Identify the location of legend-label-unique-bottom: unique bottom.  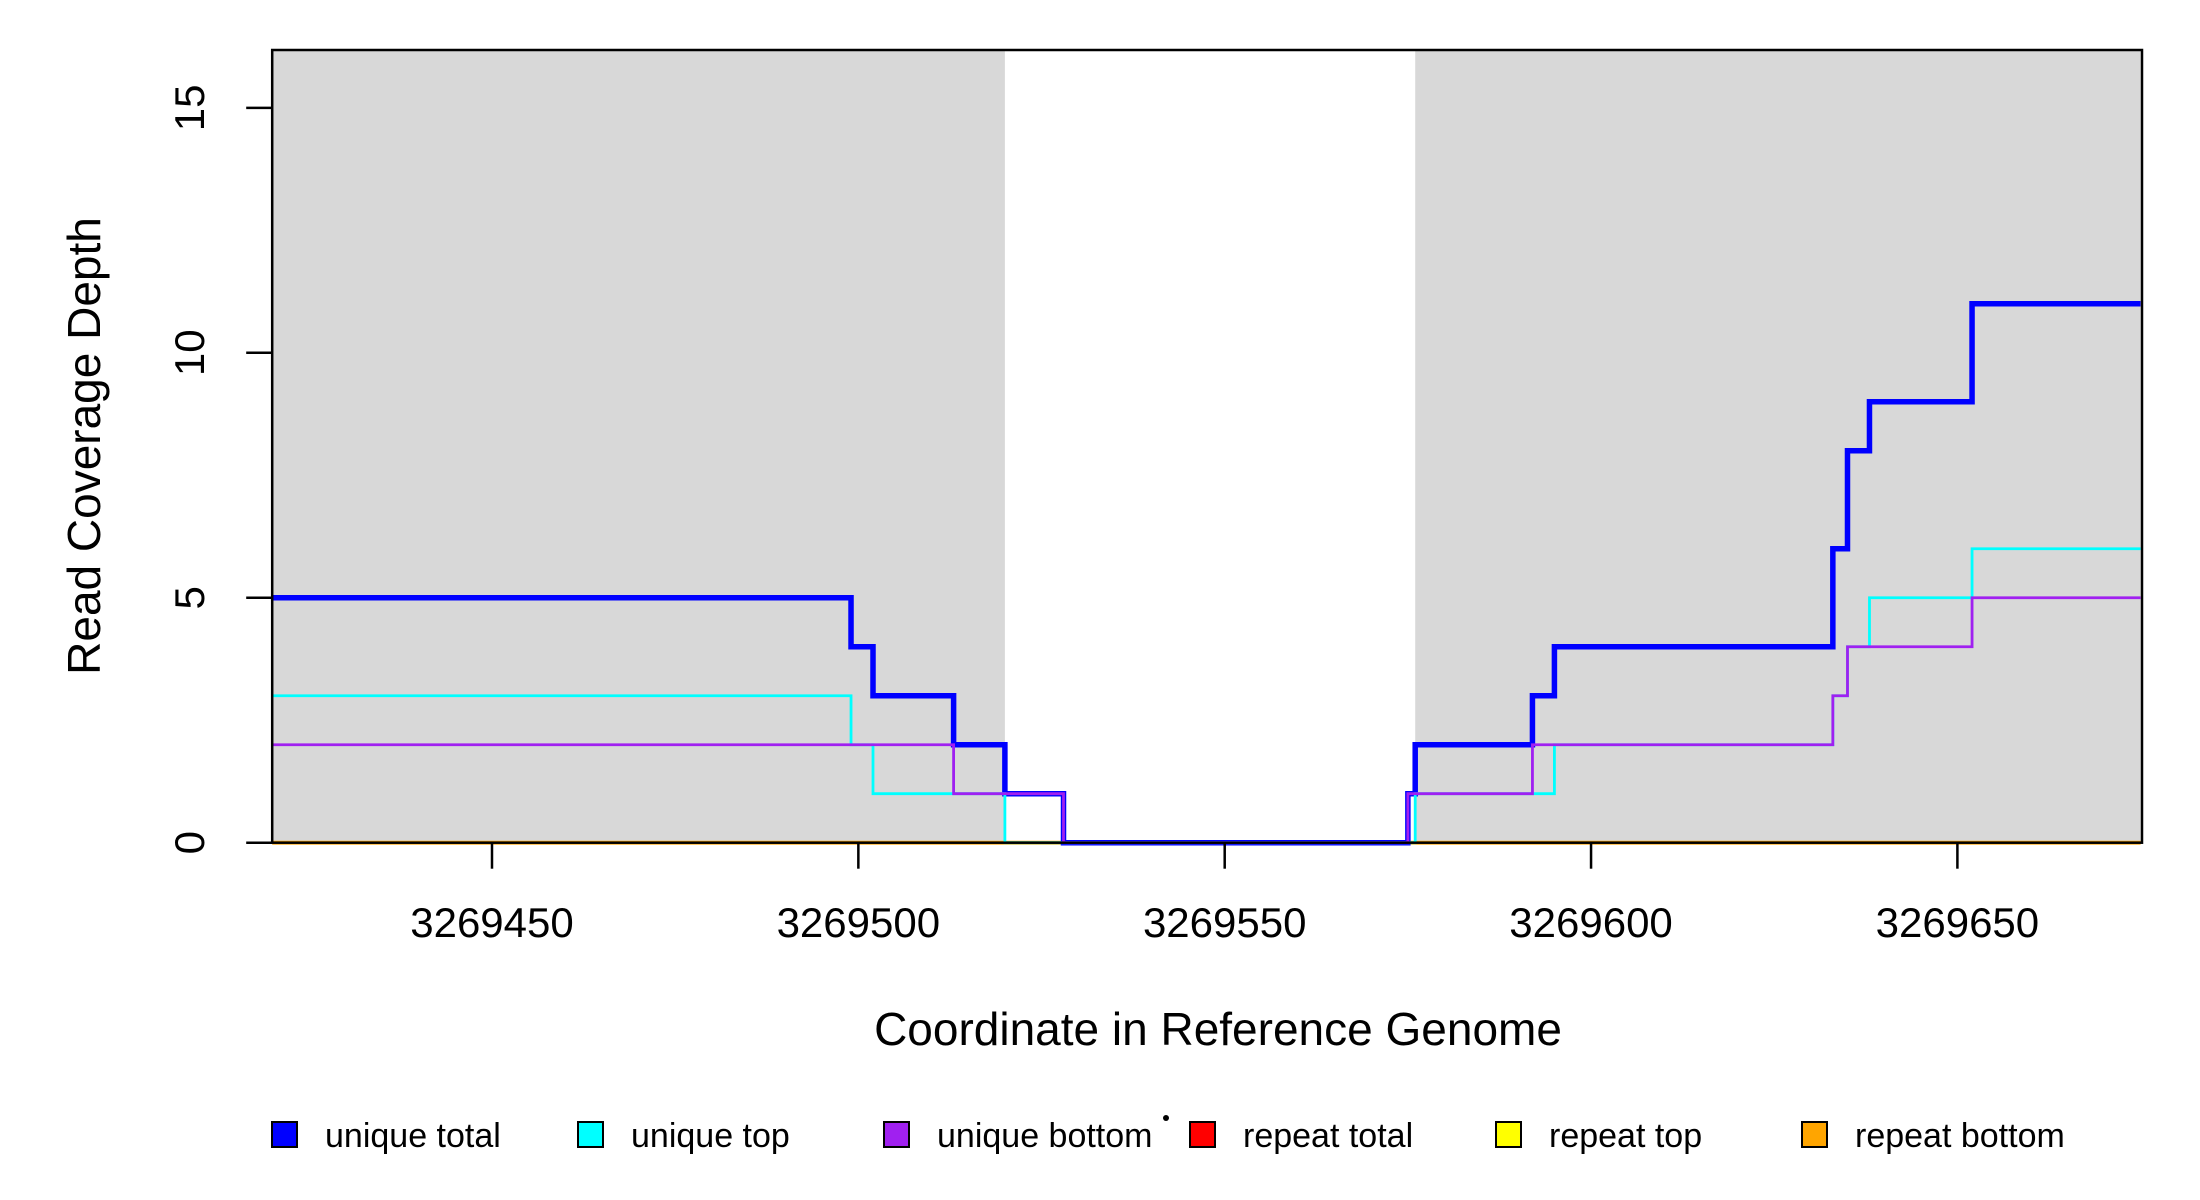
(1045, 1136).